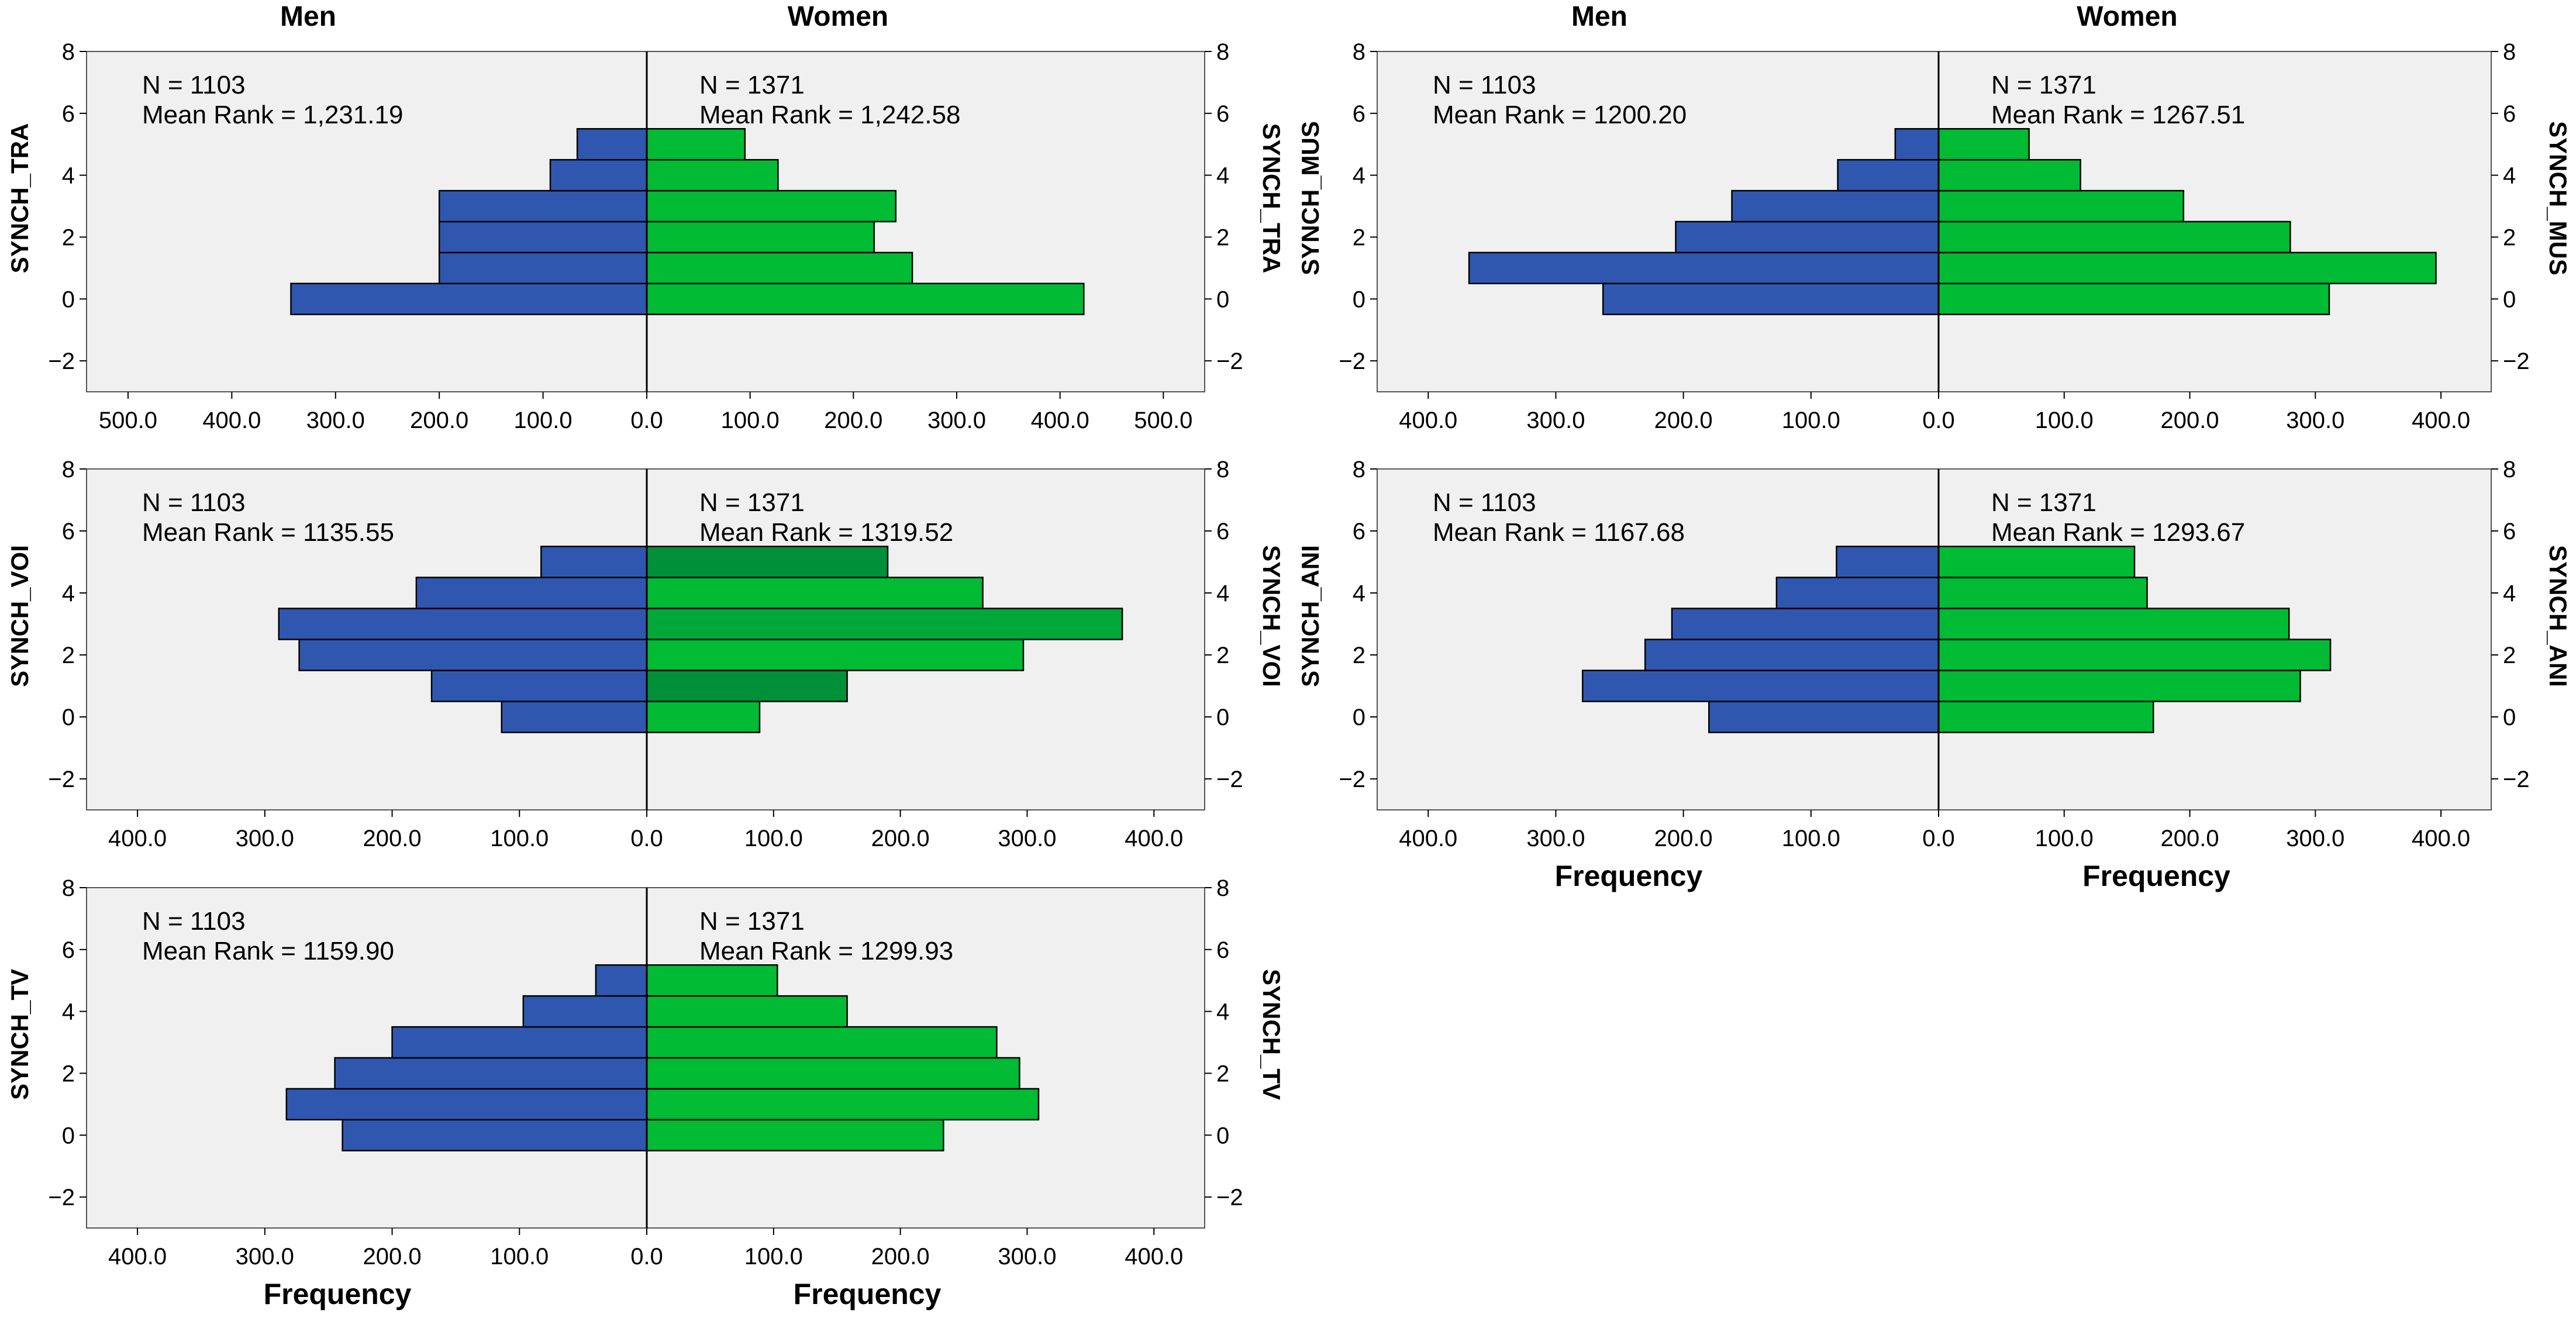 The image size is (2576, 1335). Describe the element at coordinates (2510, 655) in the screenshot. I see `y-tick-label-right: 2` at that location.